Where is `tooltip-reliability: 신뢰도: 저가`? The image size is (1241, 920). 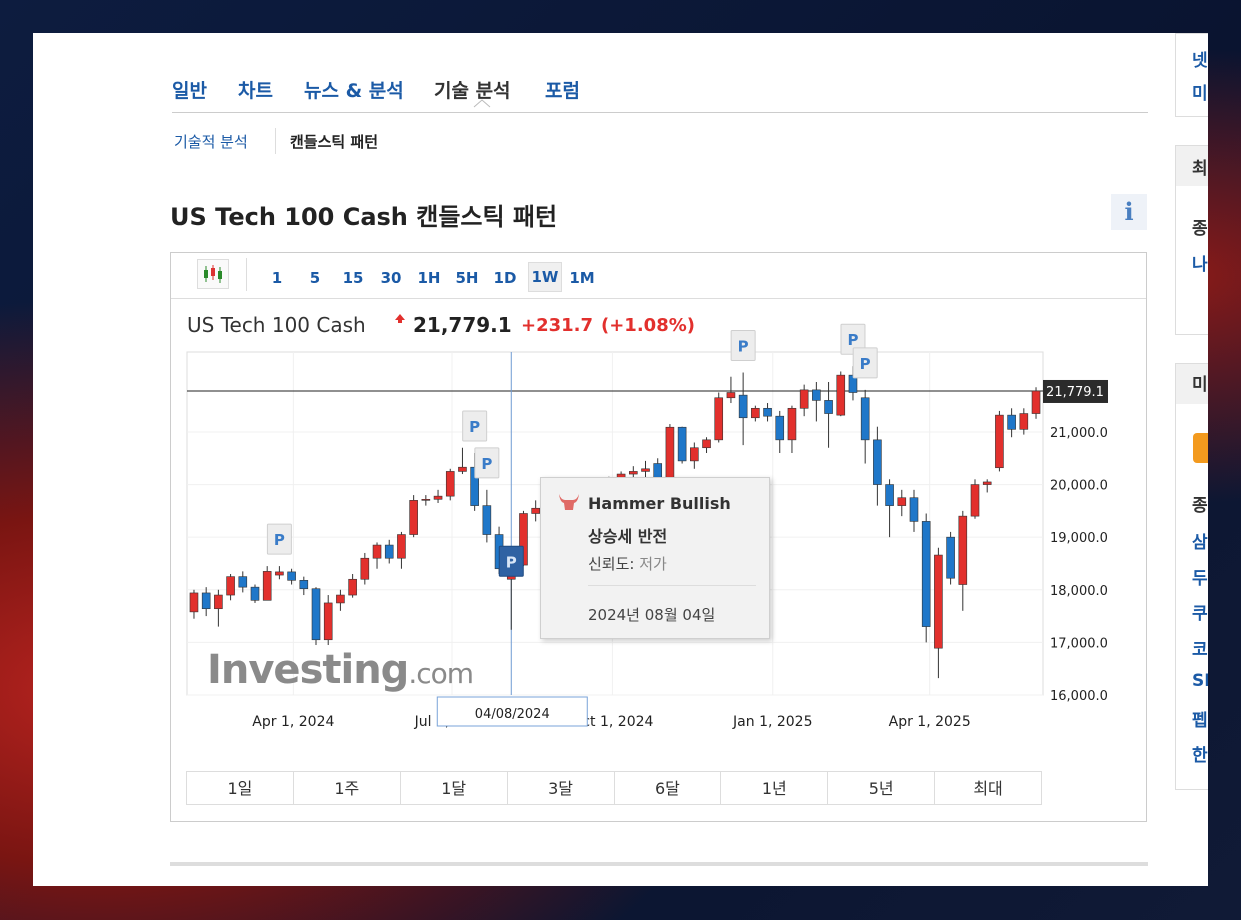
tooltip-reliability: 신뢰도: 저가 is located at coordinates (627, 563).